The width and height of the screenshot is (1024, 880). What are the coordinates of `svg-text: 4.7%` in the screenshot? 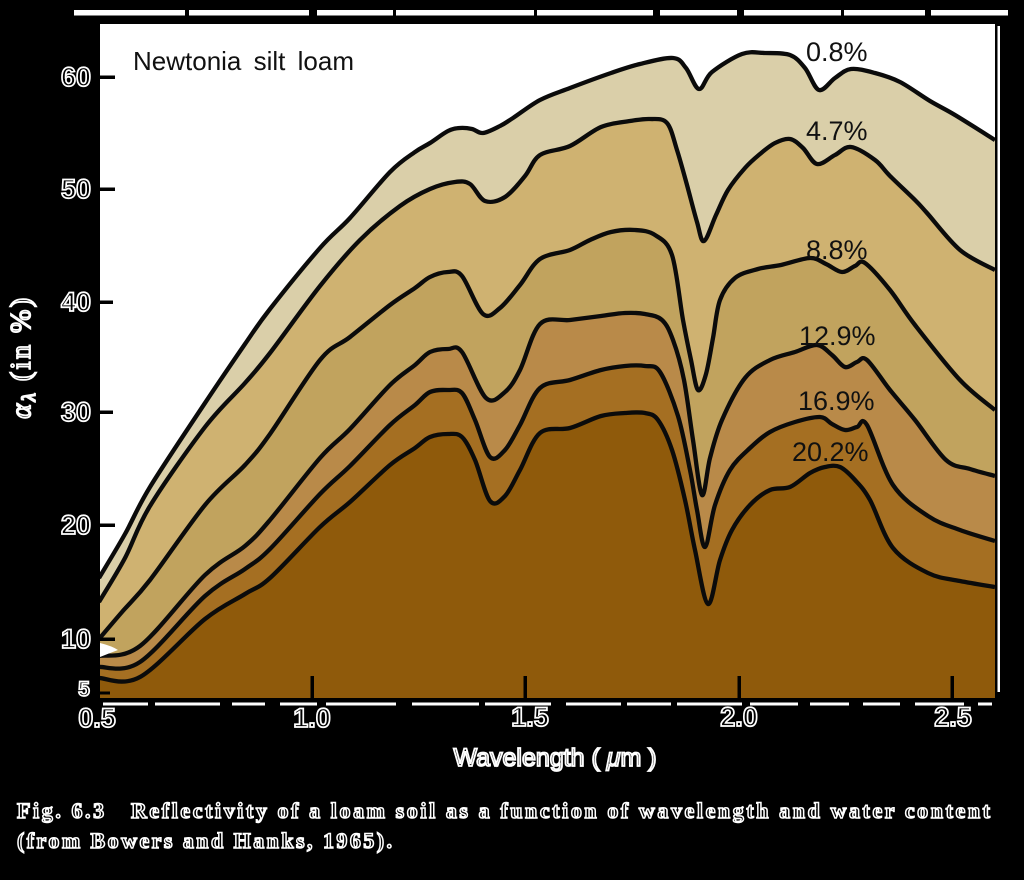 It's located at (837, 131).